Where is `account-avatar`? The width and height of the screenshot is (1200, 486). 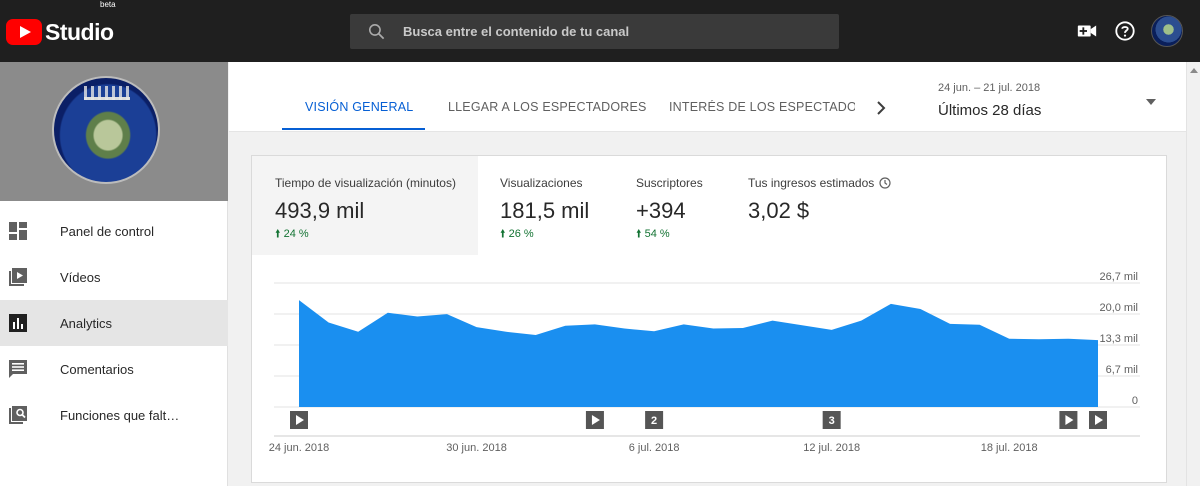 account-avatar is located at coordinates (1167, 31).